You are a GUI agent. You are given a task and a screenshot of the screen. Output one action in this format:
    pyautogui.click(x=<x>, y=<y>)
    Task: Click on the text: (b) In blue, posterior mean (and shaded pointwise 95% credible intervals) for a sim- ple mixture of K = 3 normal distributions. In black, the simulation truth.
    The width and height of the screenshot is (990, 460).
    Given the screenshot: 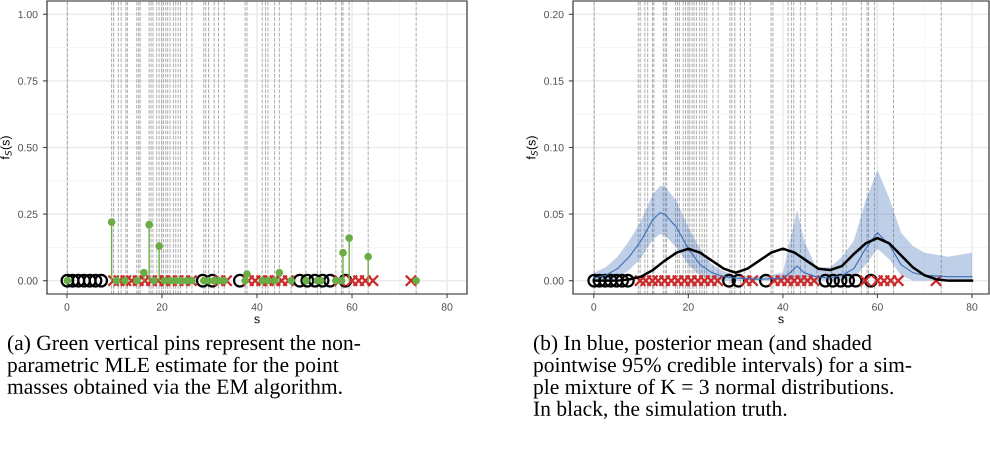 What is the action you would take?
    pyautogui.click(x=722, y=377)
    